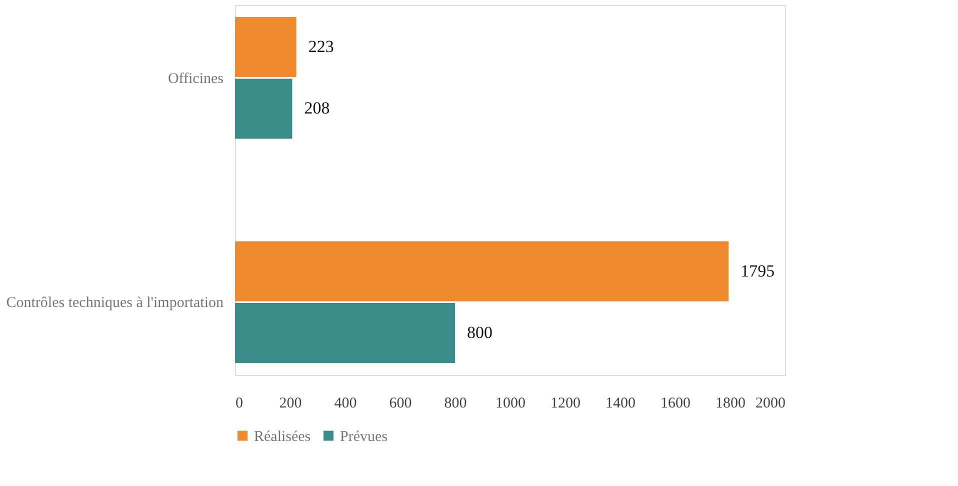  I want to click on x-tick-label: 0, so click(239, 404).